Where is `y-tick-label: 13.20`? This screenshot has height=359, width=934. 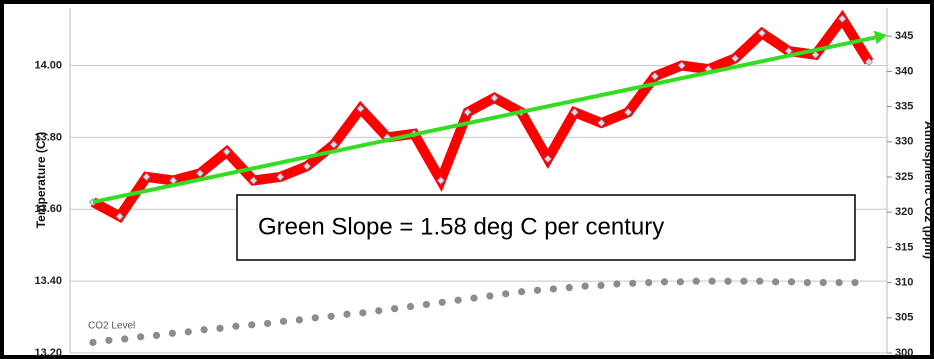
y-tick-label: 13.20 is located at coordinates (48, 353).